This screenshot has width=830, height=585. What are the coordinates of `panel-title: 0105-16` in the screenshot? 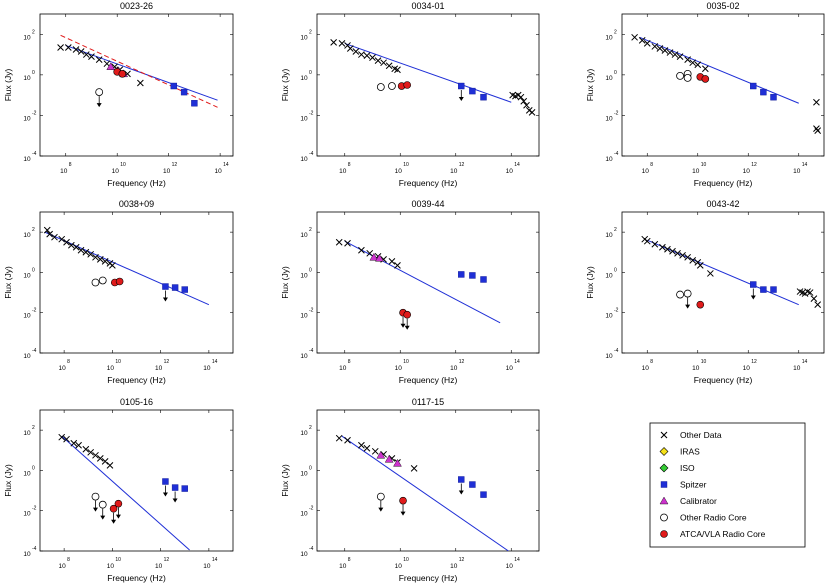 It's located at (136, 402).